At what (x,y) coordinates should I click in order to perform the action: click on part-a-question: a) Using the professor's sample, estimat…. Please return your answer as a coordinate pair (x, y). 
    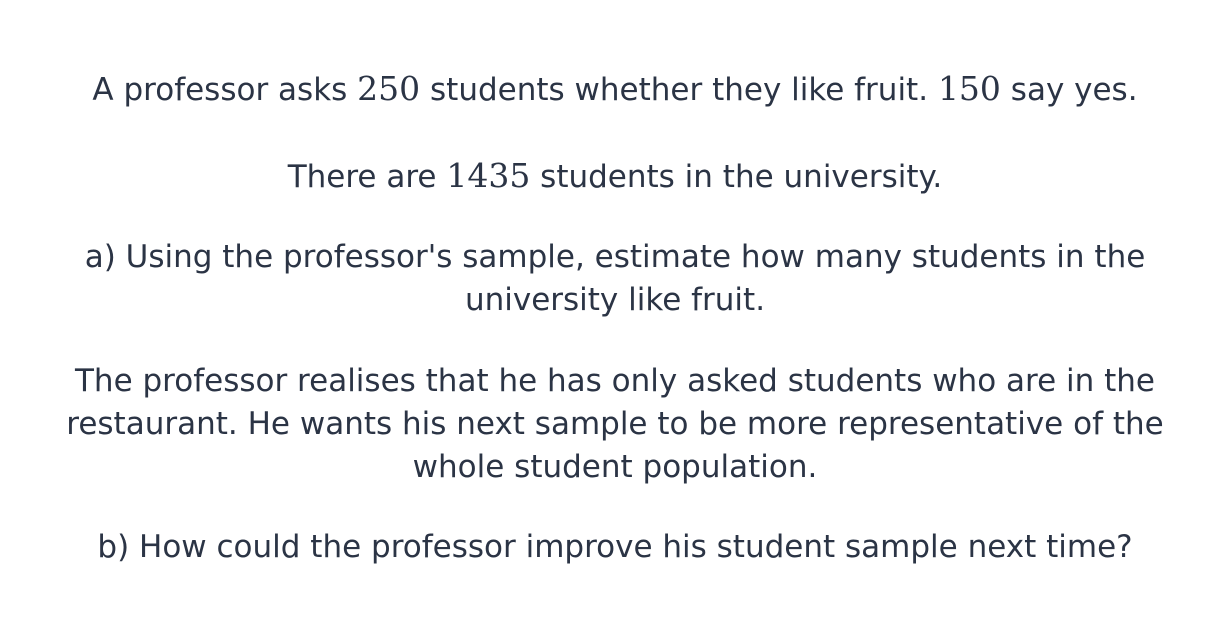
    Looking at the image, I should click on (615, 278).